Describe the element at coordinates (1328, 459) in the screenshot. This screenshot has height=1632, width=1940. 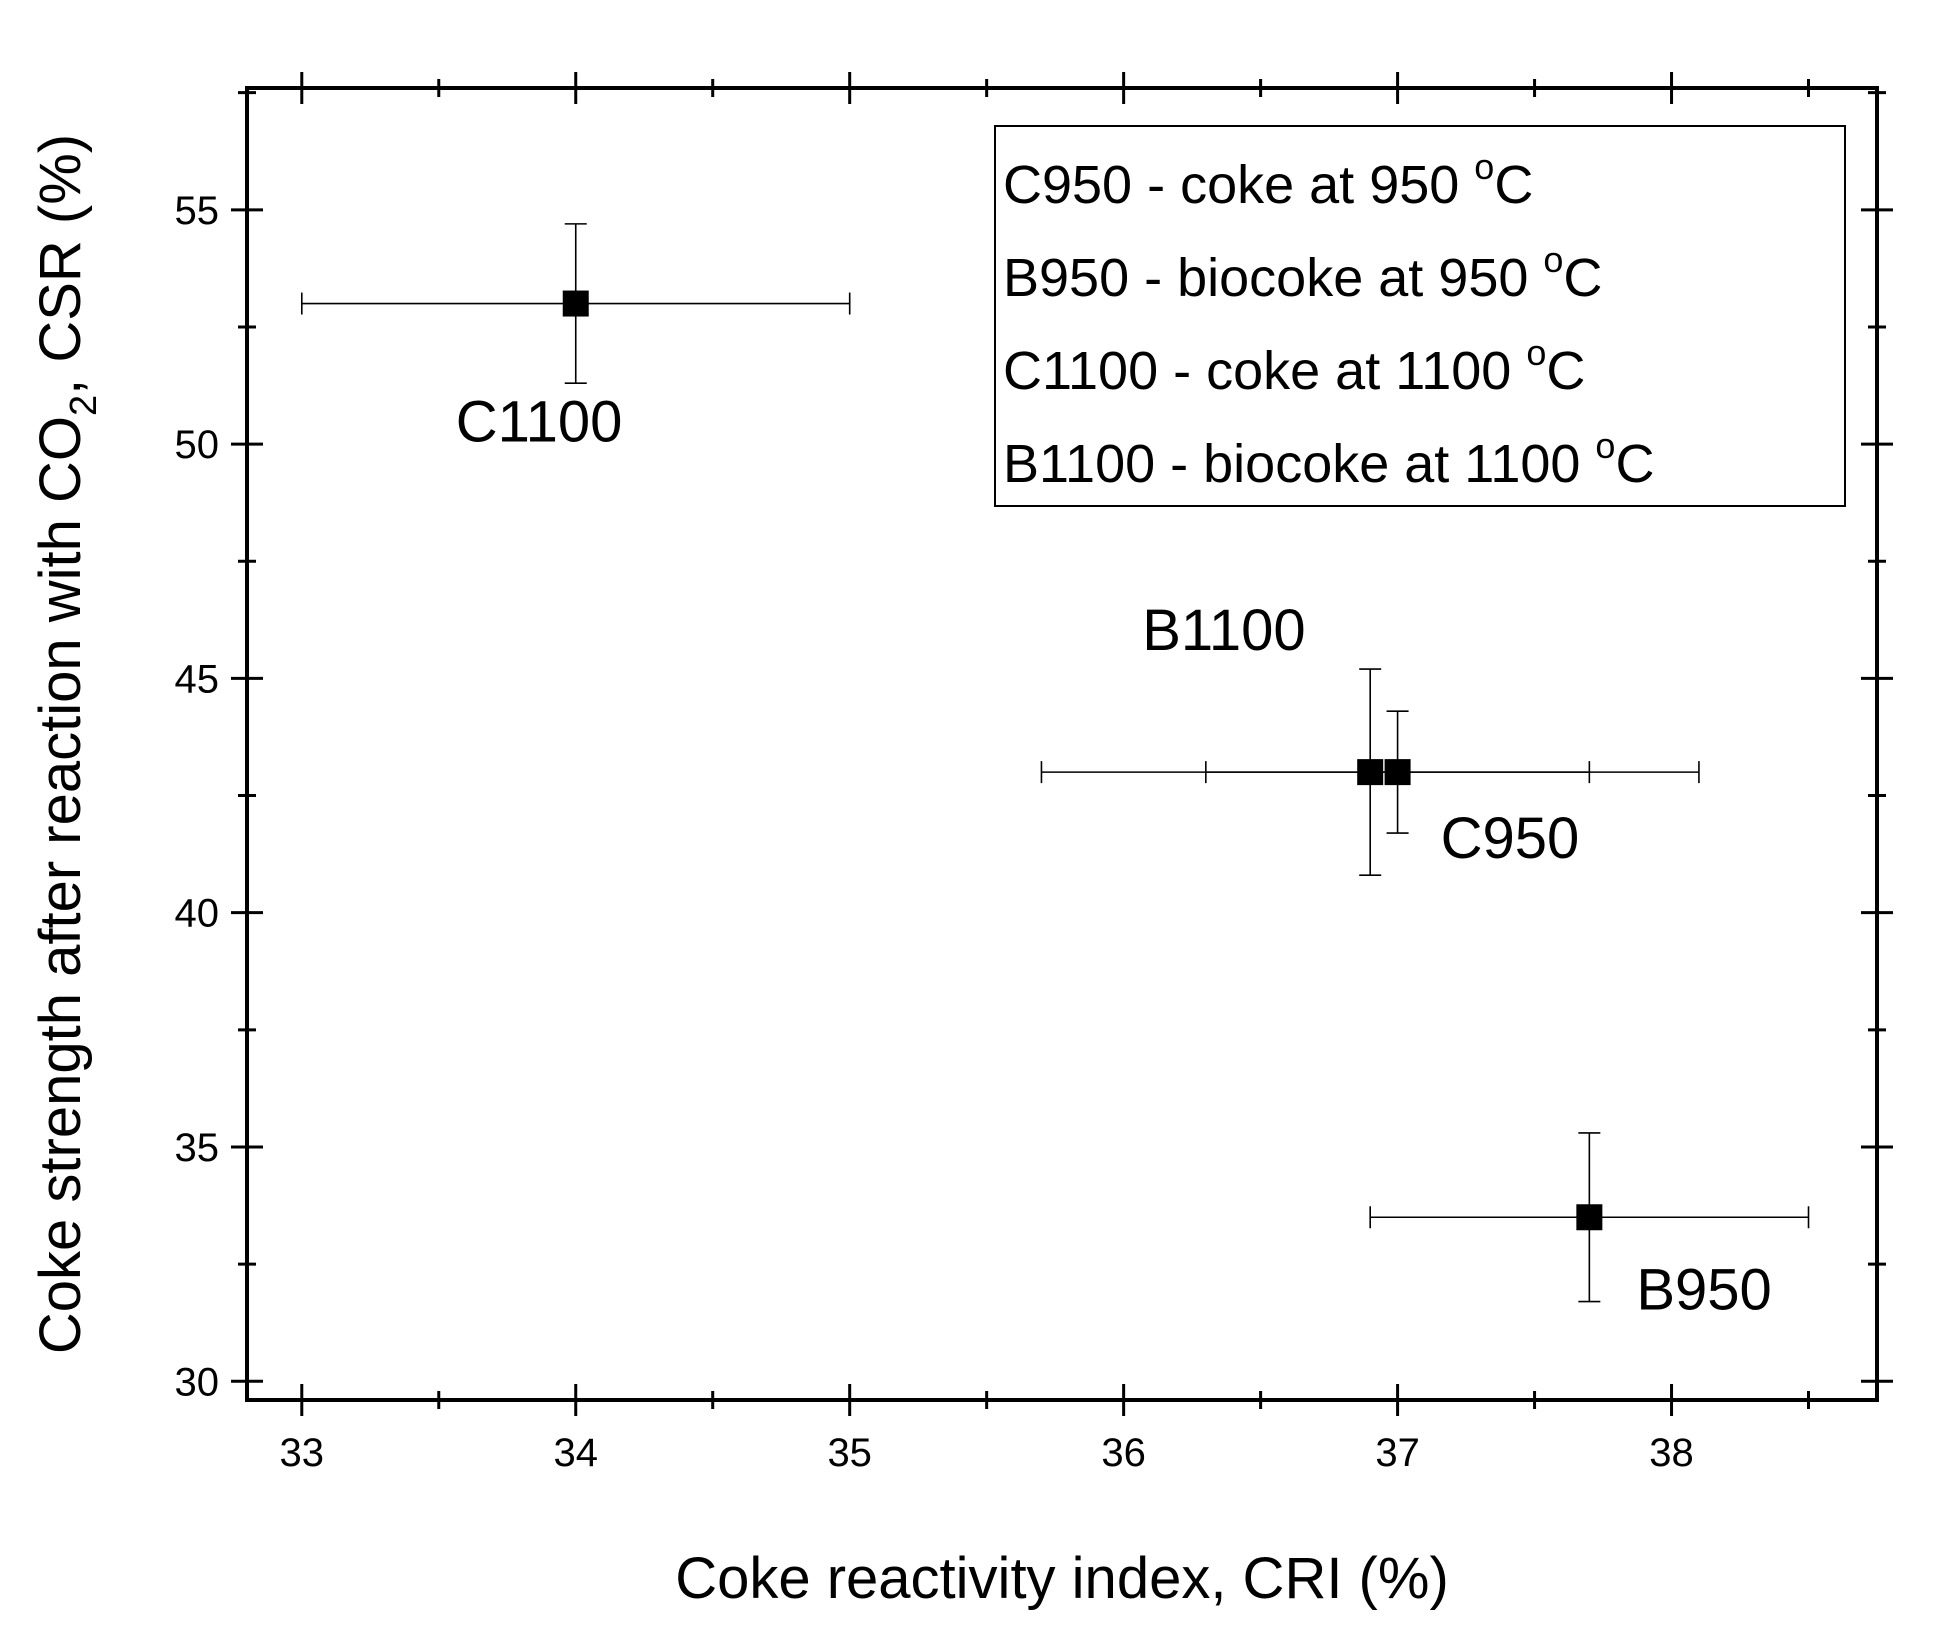
I see `legend-entry-b1100: B1100 - biocoke at 1100 oC` at that location.